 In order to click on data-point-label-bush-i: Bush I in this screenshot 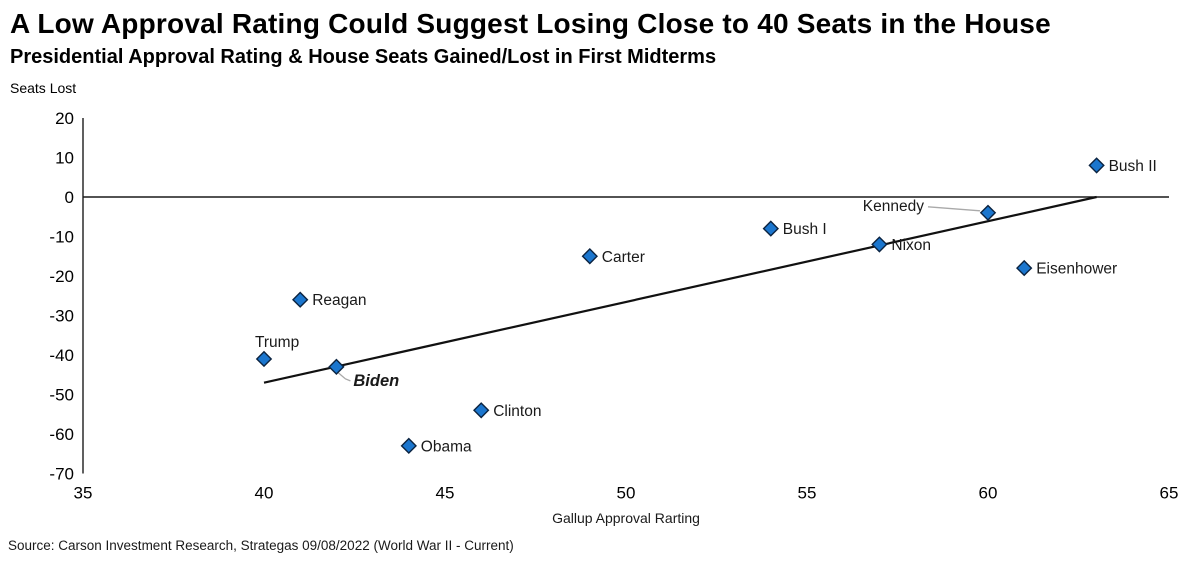, I will do `click(805, 229)`.